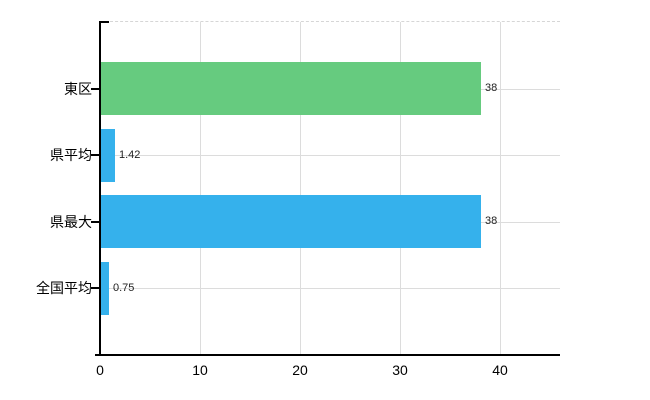 The height and width of the screenshot is (400, 650). Describe the element at coordinates (400, 370) in the screenshot. I see `x-tick-label: 30` at that location.